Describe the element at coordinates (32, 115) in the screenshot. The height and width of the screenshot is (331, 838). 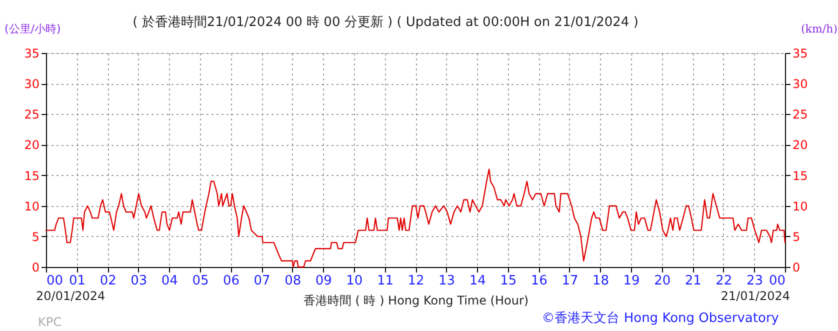
I see `y-tick-label: 25` at that location.